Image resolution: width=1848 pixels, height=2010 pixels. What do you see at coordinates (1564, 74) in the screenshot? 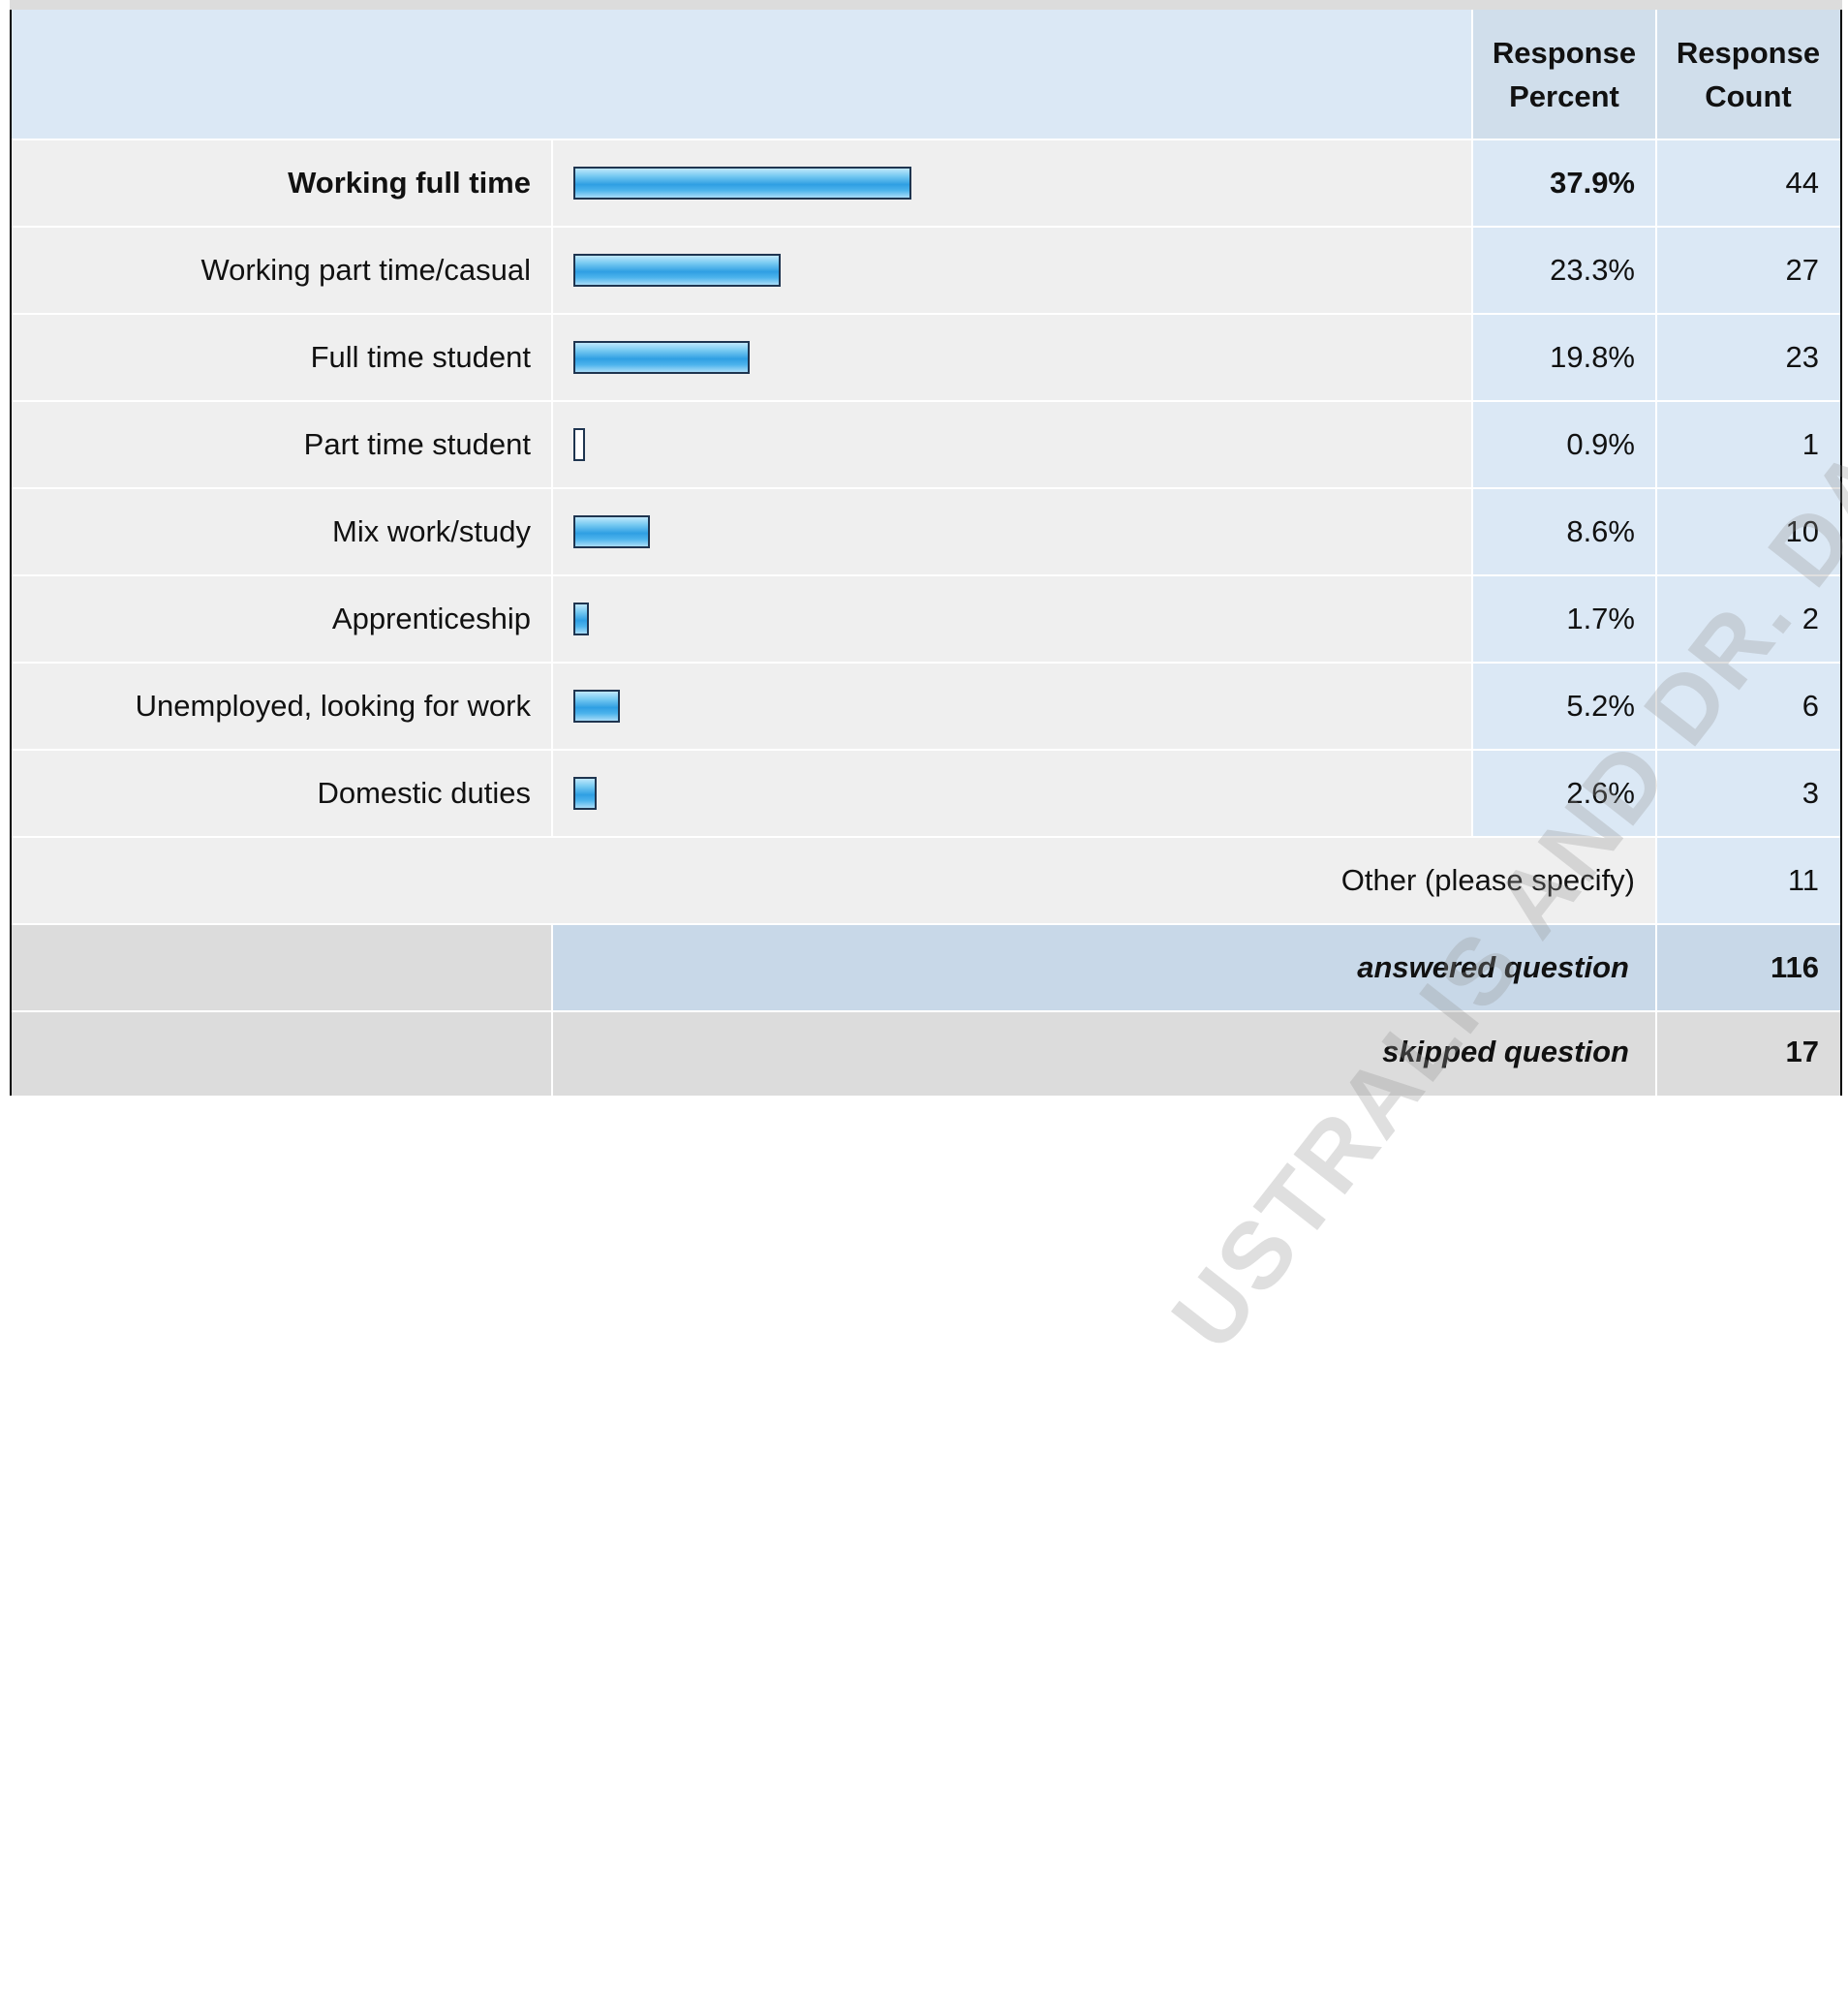
I see `header-response-percent: Response Percent` at bounding box center [1564, 74].